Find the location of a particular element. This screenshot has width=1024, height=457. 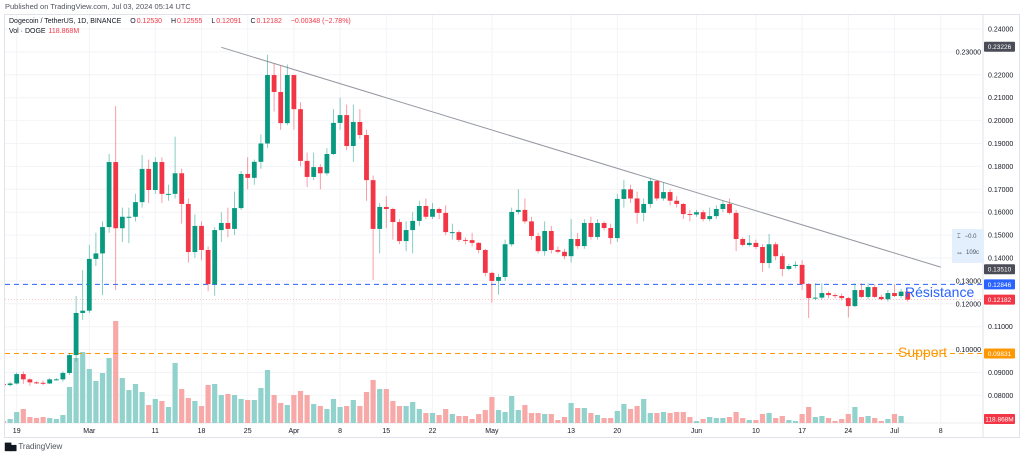

x-tick-label: 24 is located at coordinates (848, 431).